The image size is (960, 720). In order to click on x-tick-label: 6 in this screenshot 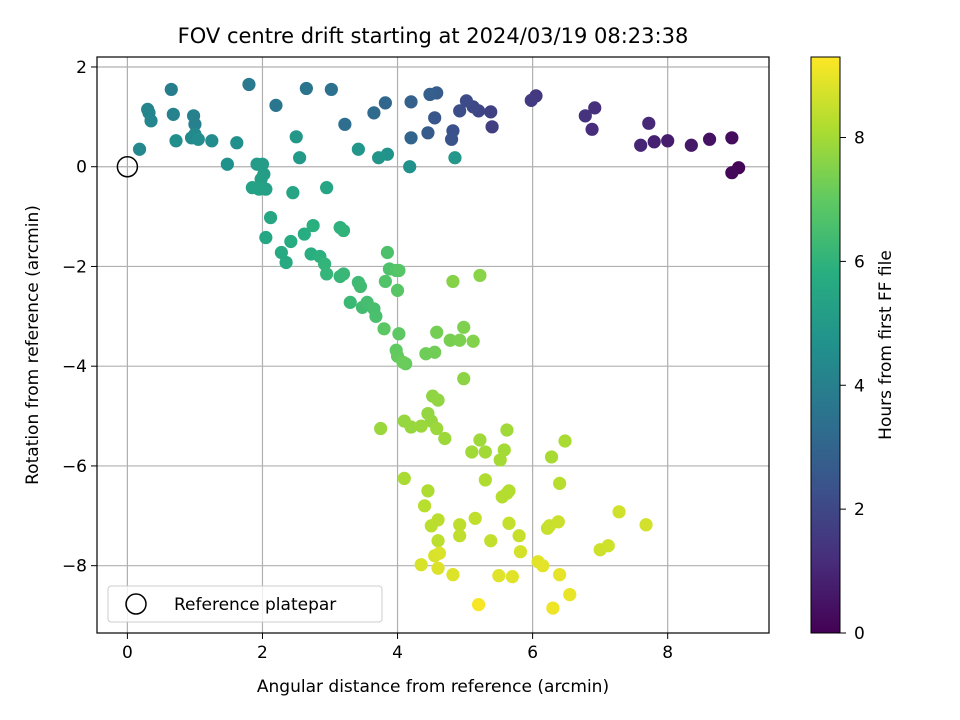, I will do `click(532, 653)`.